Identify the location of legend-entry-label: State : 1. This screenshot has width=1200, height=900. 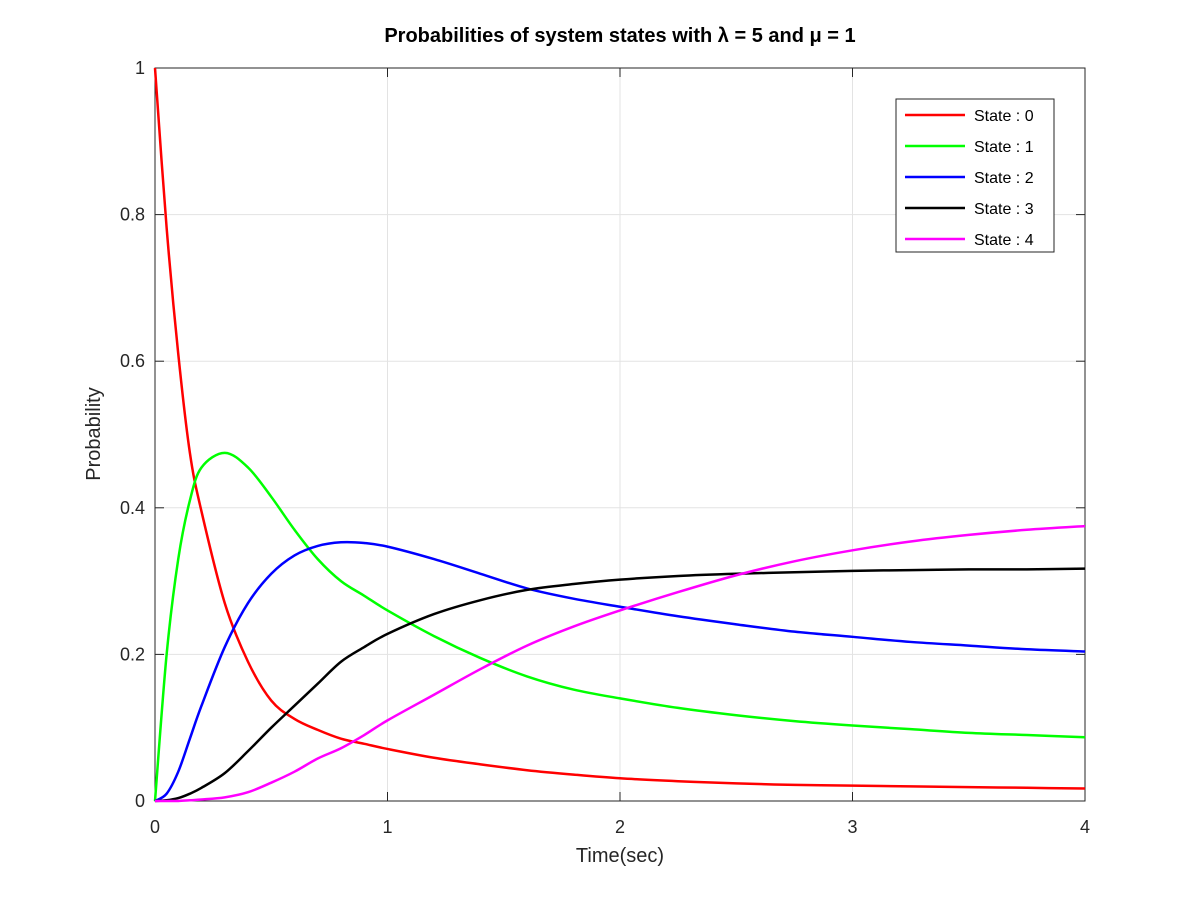
(1004, 147).